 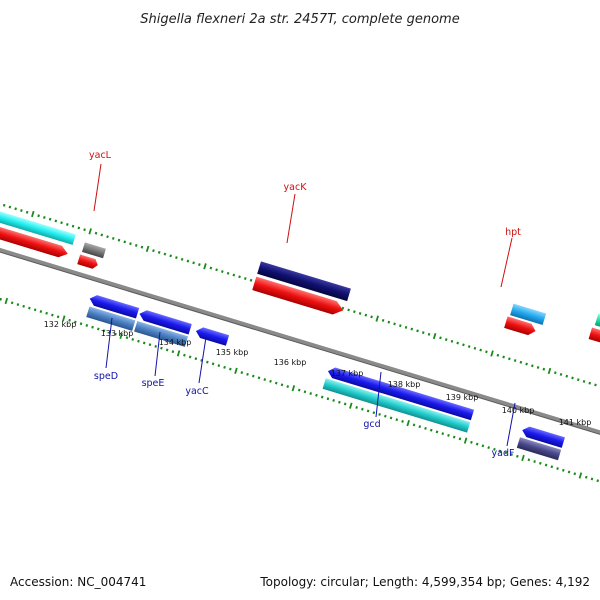 What do you see at coordinates (111, 318) in the screenshot?
I see `feature-steel-speD` at bounding box center [111, 318].